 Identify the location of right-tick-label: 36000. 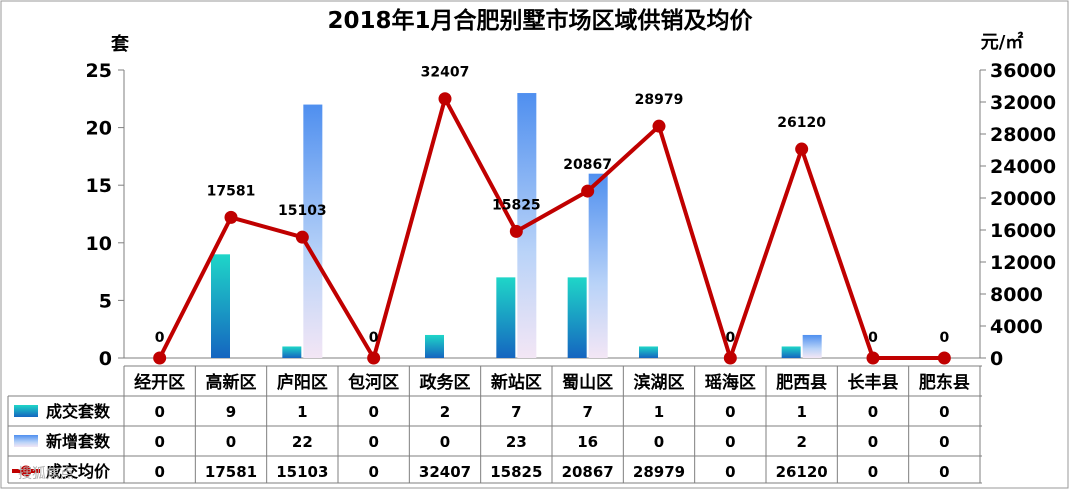
(1023, 71).